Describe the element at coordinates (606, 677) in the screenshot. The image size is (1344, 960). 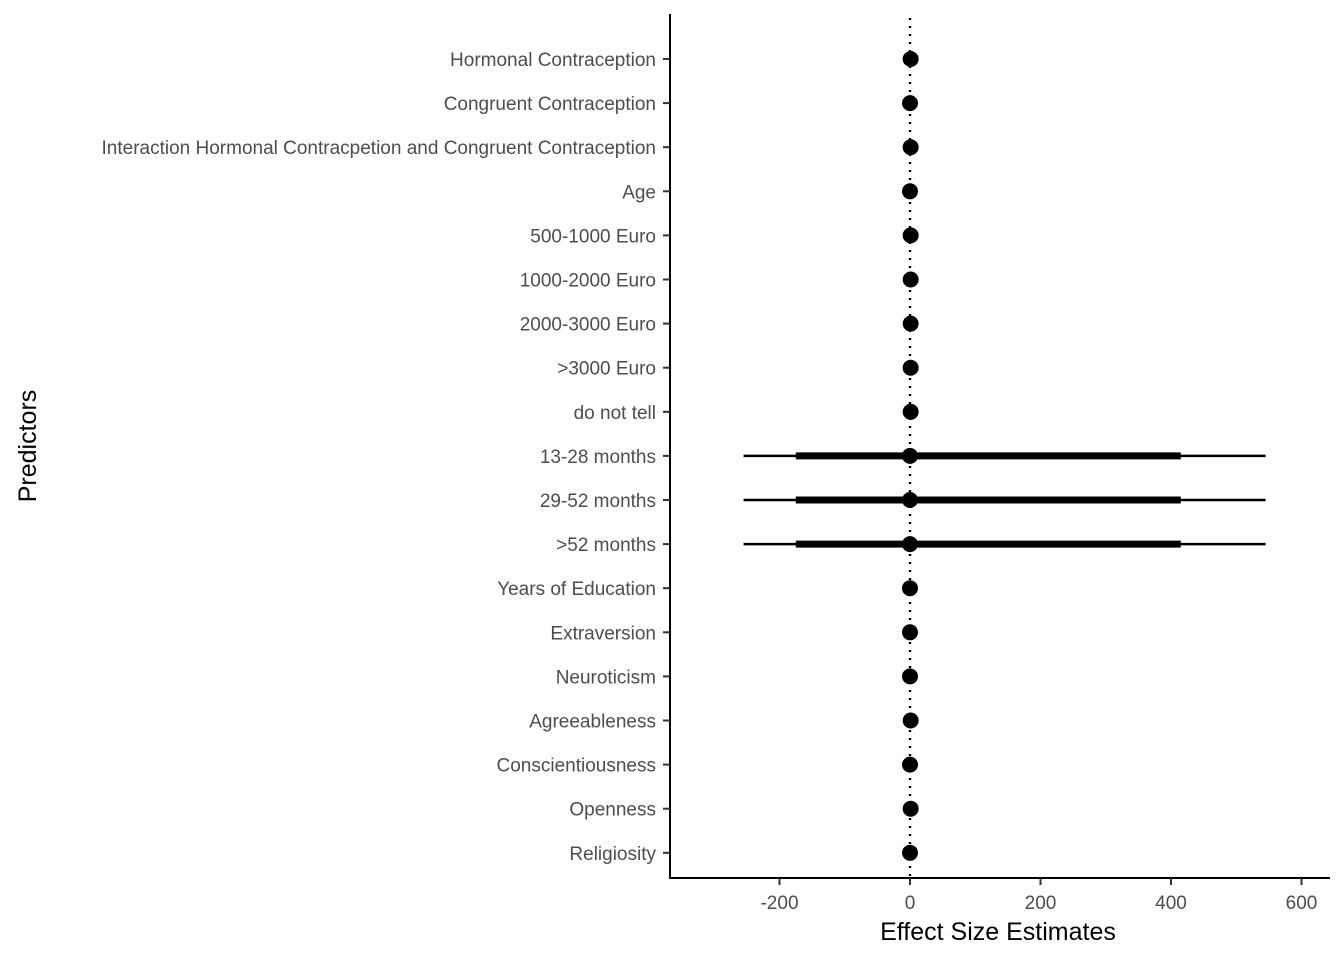
I see `y-tick-label: Neuroticism` at that location.